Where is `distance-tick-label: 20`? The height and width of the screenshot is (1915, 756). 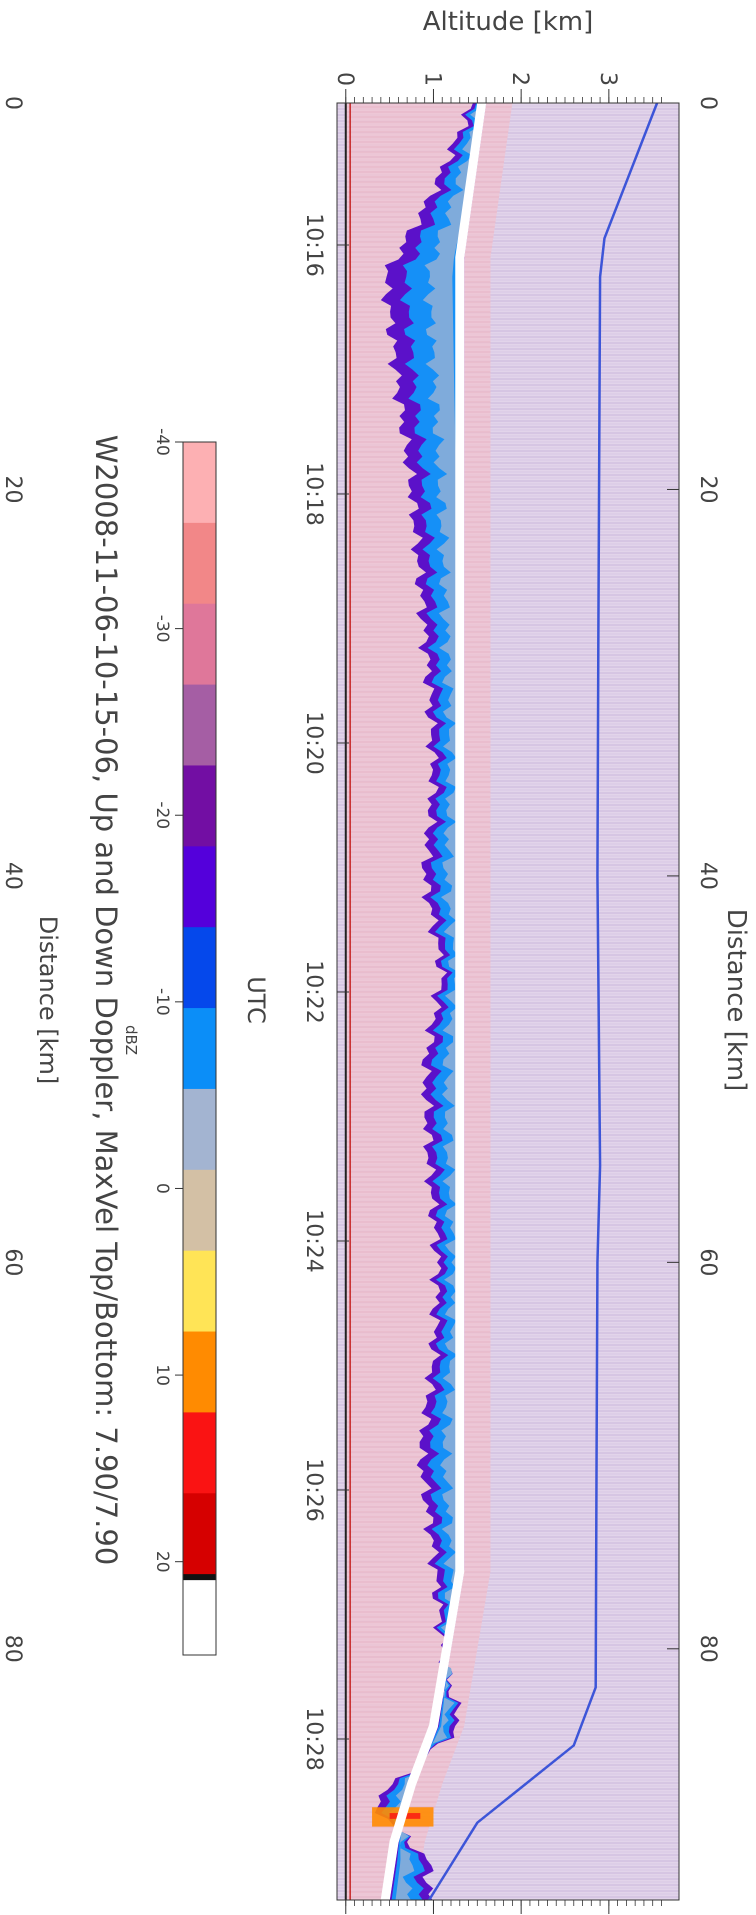
distance-tick-label: 20 is located at coordinates (707, 489).